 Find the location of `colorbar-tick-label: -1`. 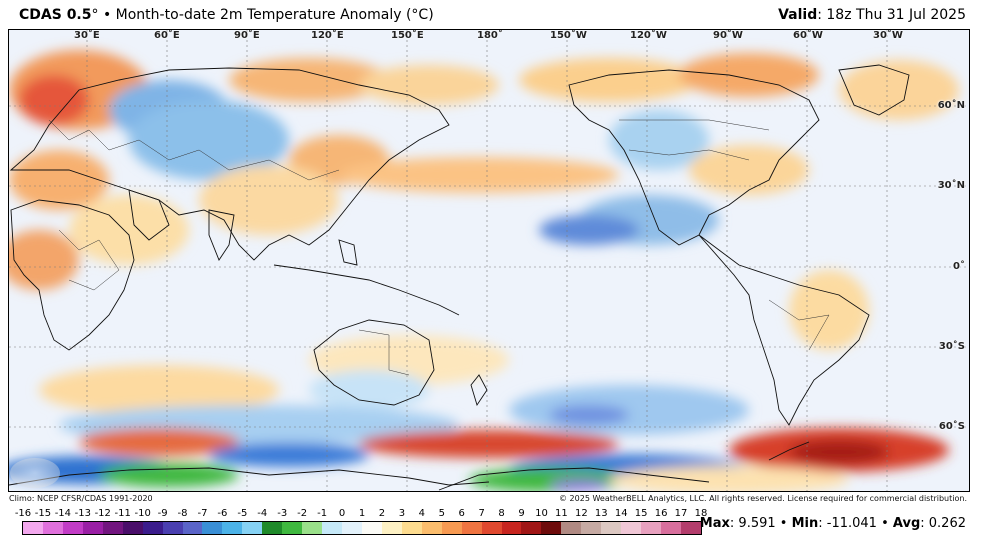

colorbar-tick-label: -1 is located at coordinates (322, 513).